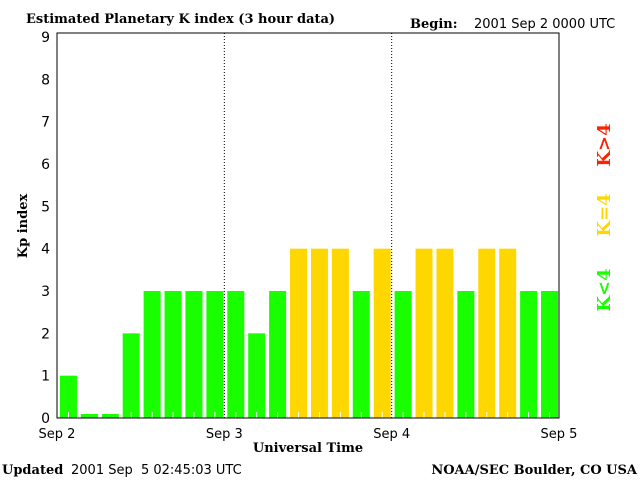 This screenshot has height=480, width=640. I want to click on y-tick-label: 4, so click(45, 250).